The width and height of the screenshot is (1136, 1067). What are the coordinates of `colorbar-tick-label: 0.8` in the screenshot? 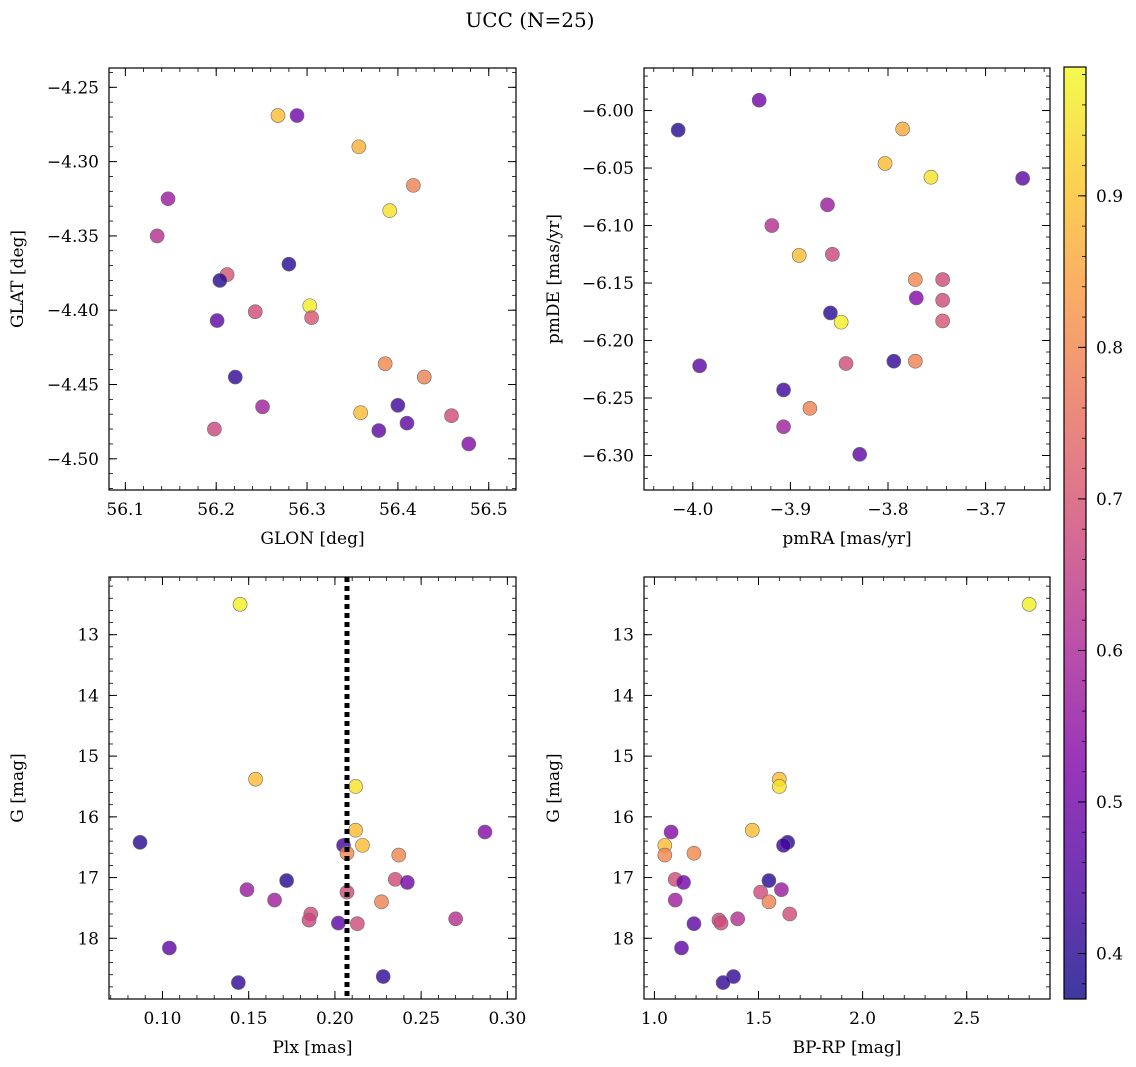 It's located at (1109, 348).